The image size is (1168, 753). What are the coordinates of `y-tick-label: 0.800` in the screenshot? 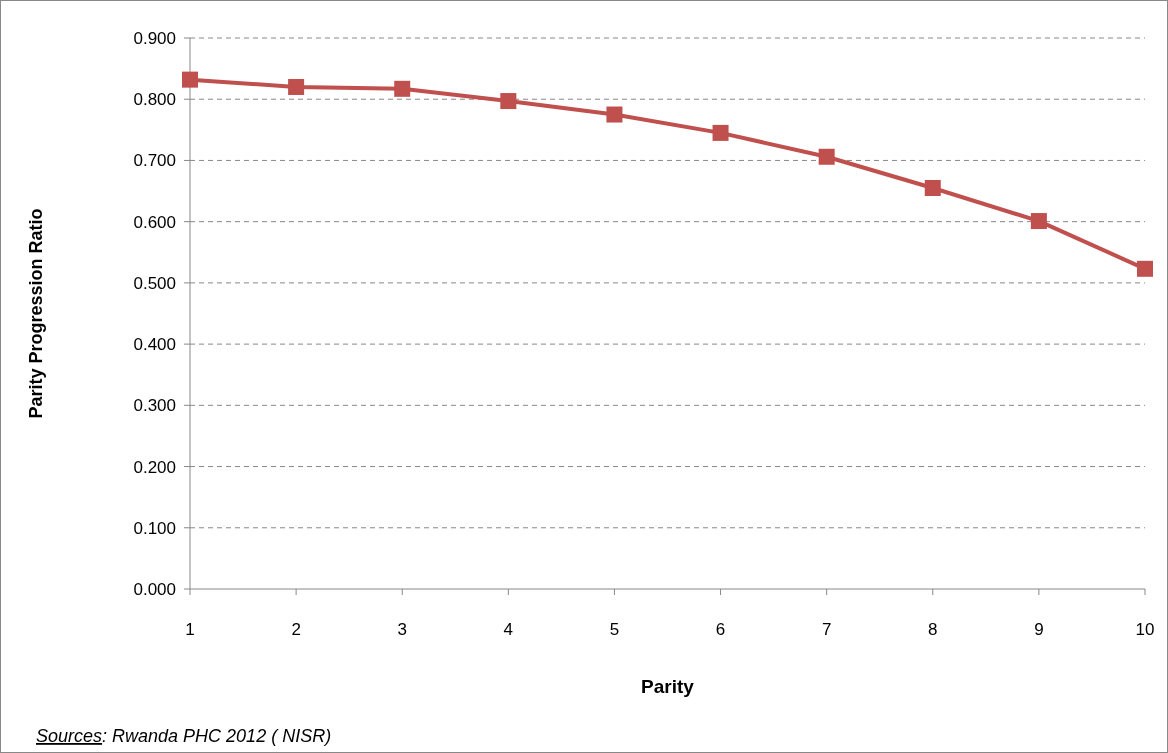 It's located at (154, 100).